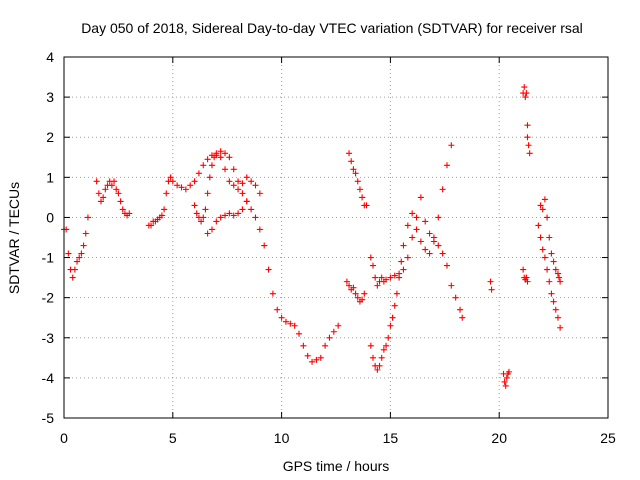 The height and width of the screenshot is (480, 640). What do you see at coordinates (282, 438) in the screenshot?
I see `x-tick-label: 10` at bounding box center [282, 438].